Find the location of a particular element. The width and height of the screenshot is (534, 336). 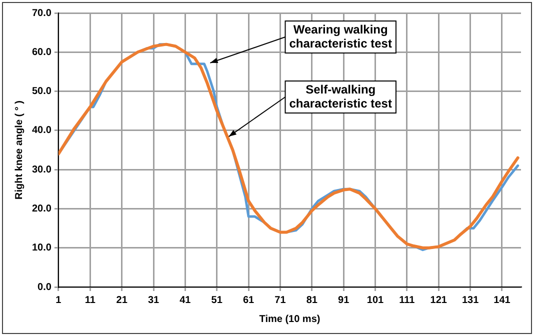

x-tick-label: 141 is located at coordinates (502, 300).